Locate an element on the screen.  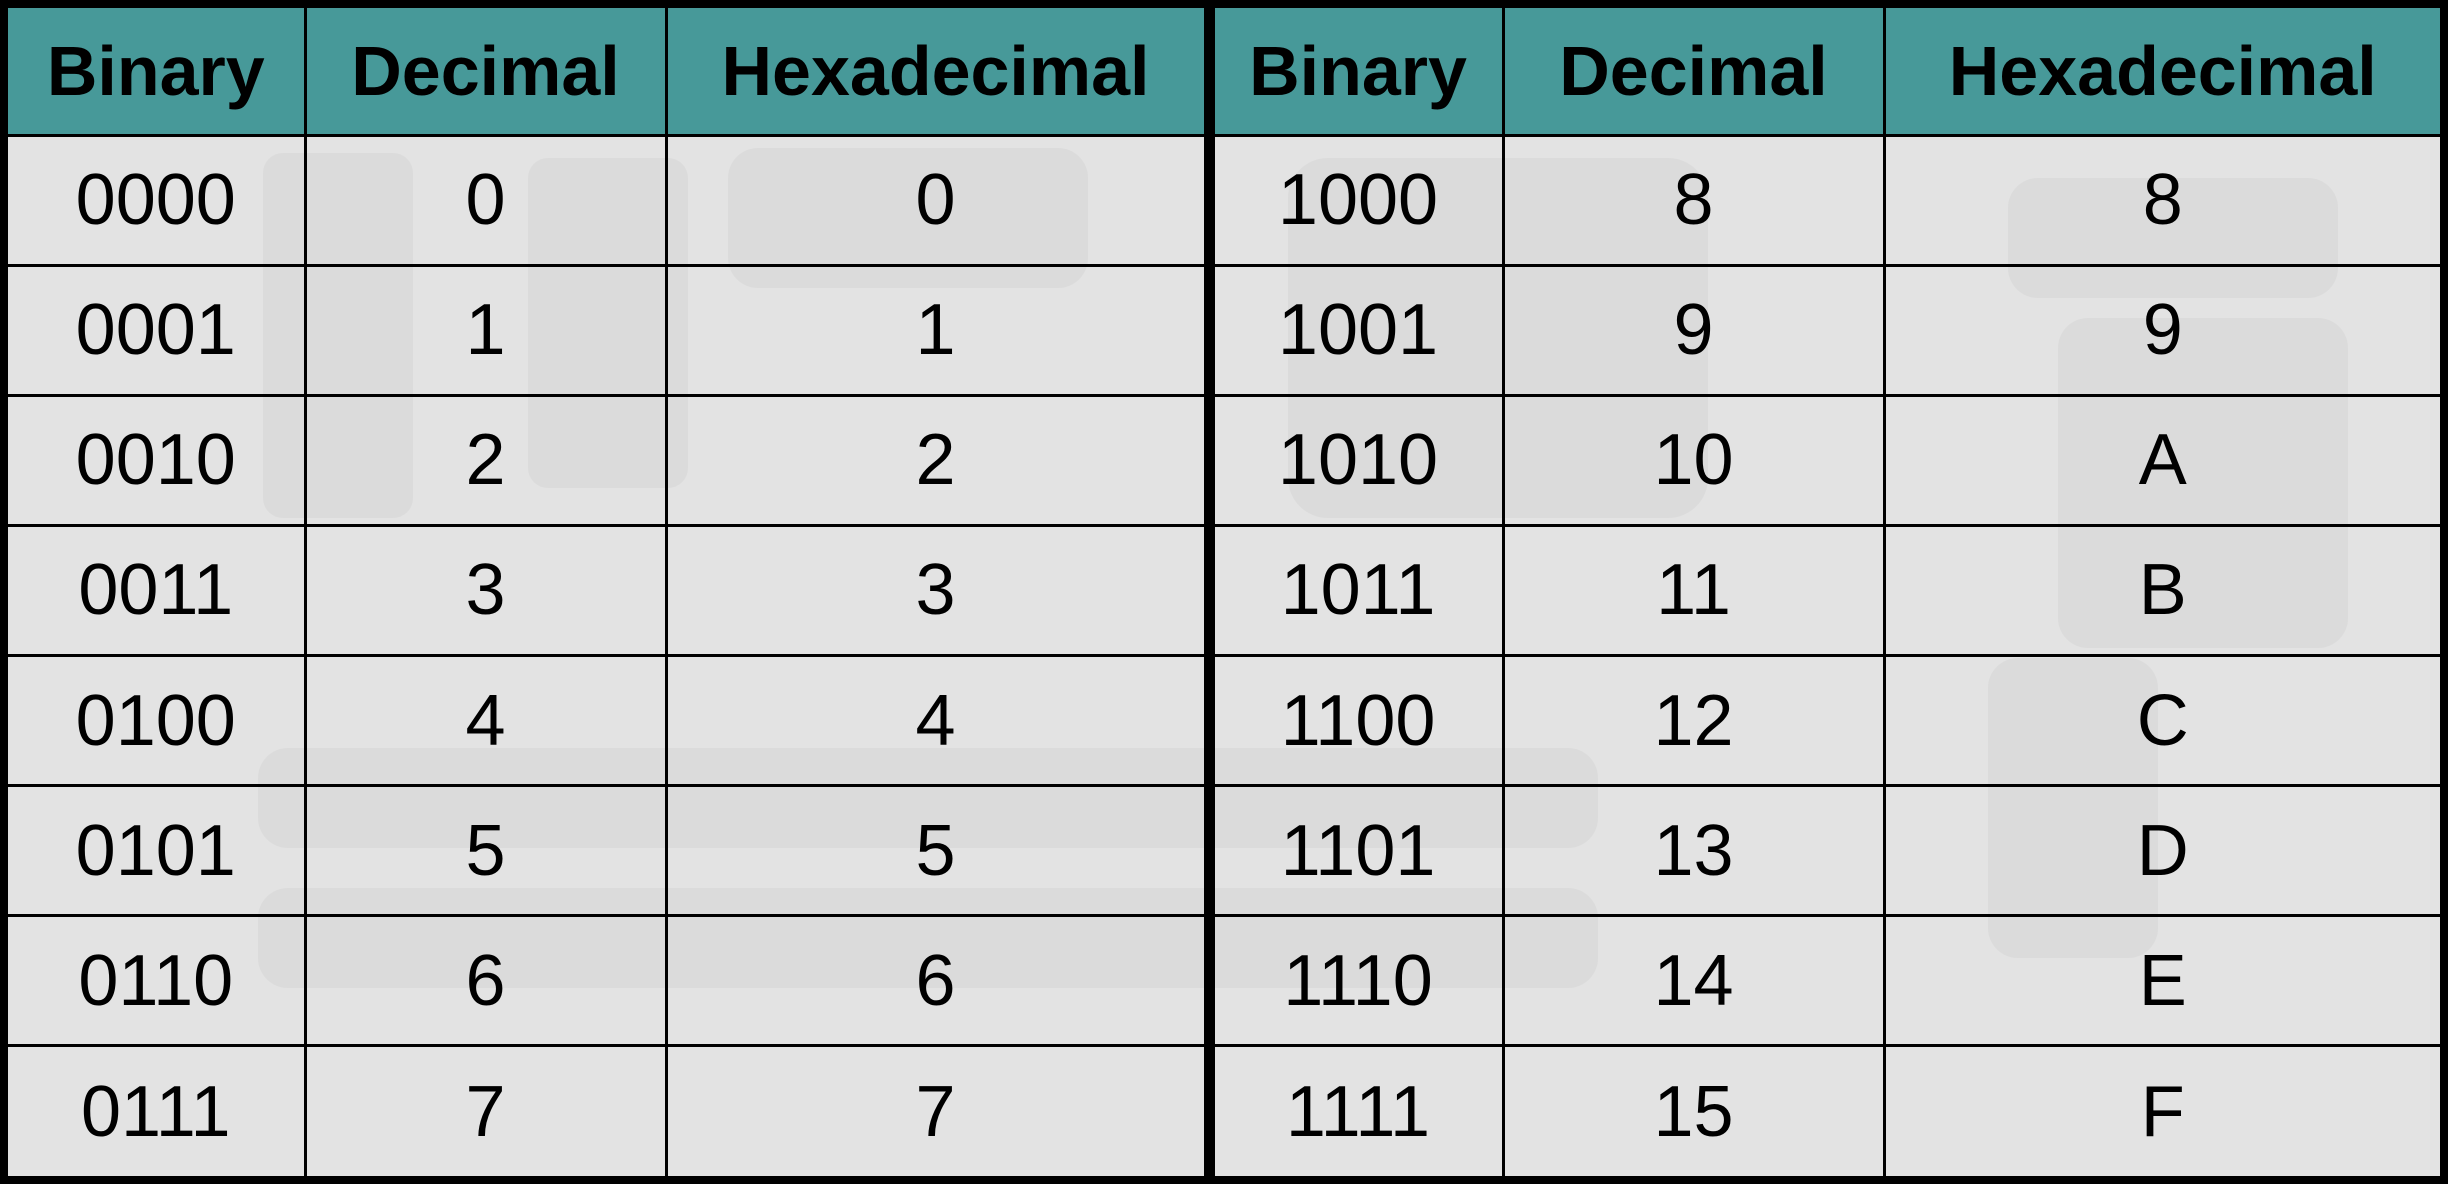
decimal-cell: 7 is located at coordinates (485, 1110).